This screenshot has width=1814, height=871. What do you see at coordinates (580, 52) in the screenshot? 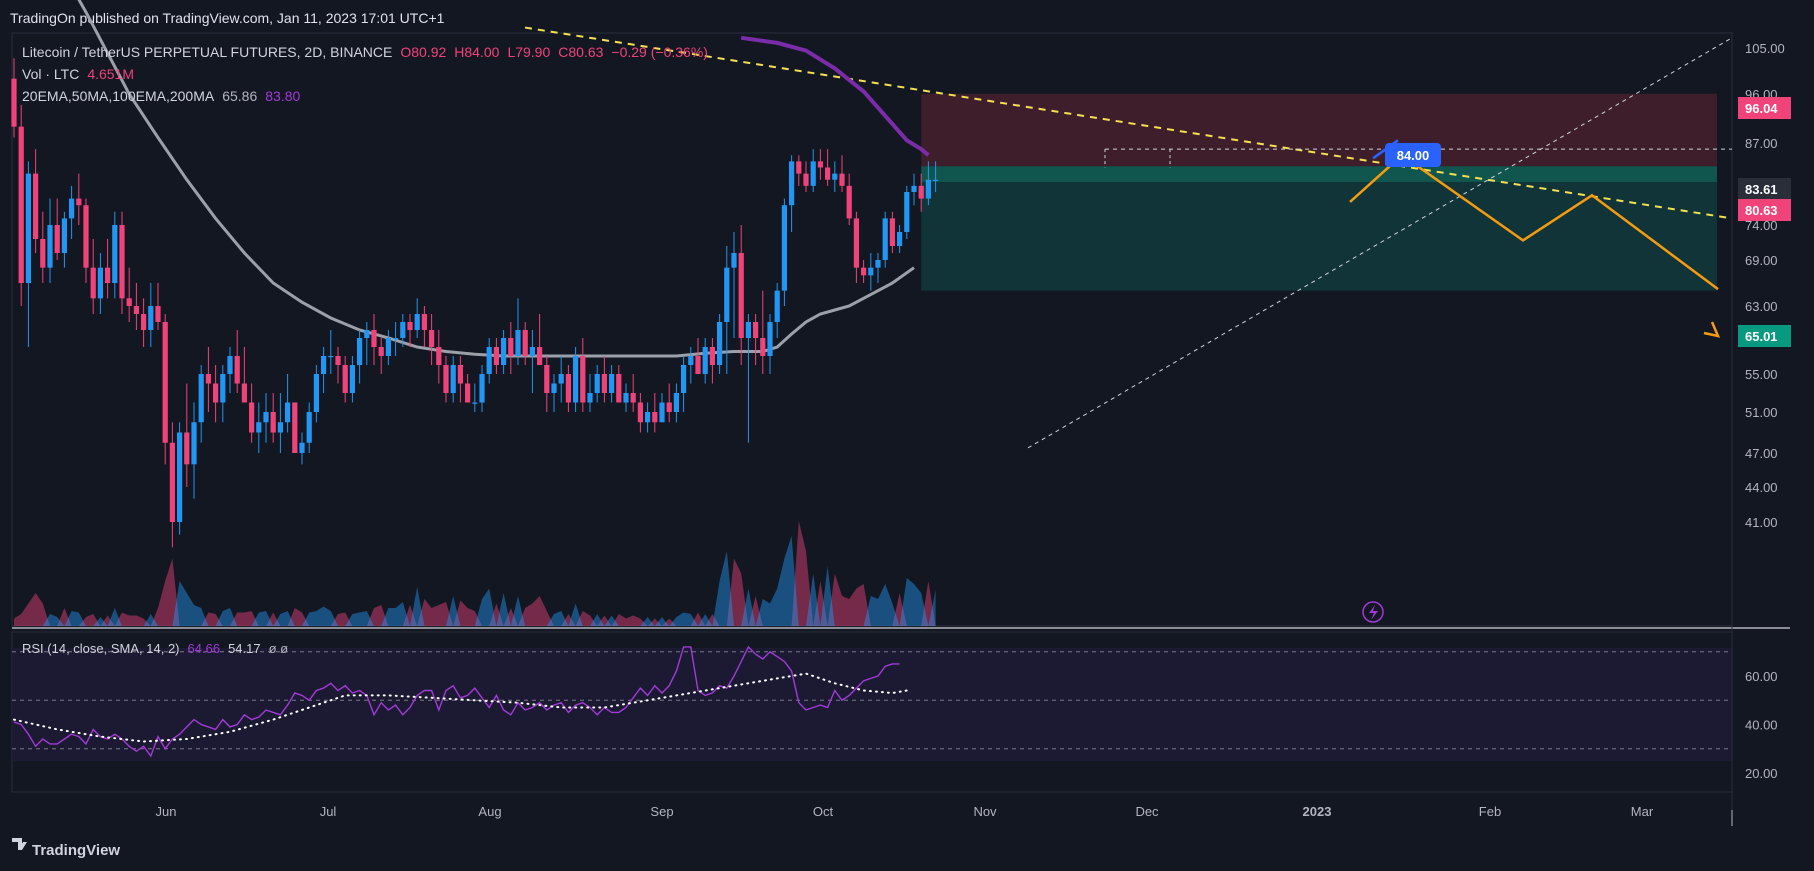
I see `legend-close: C80.63` at bounding box center [580, 52].